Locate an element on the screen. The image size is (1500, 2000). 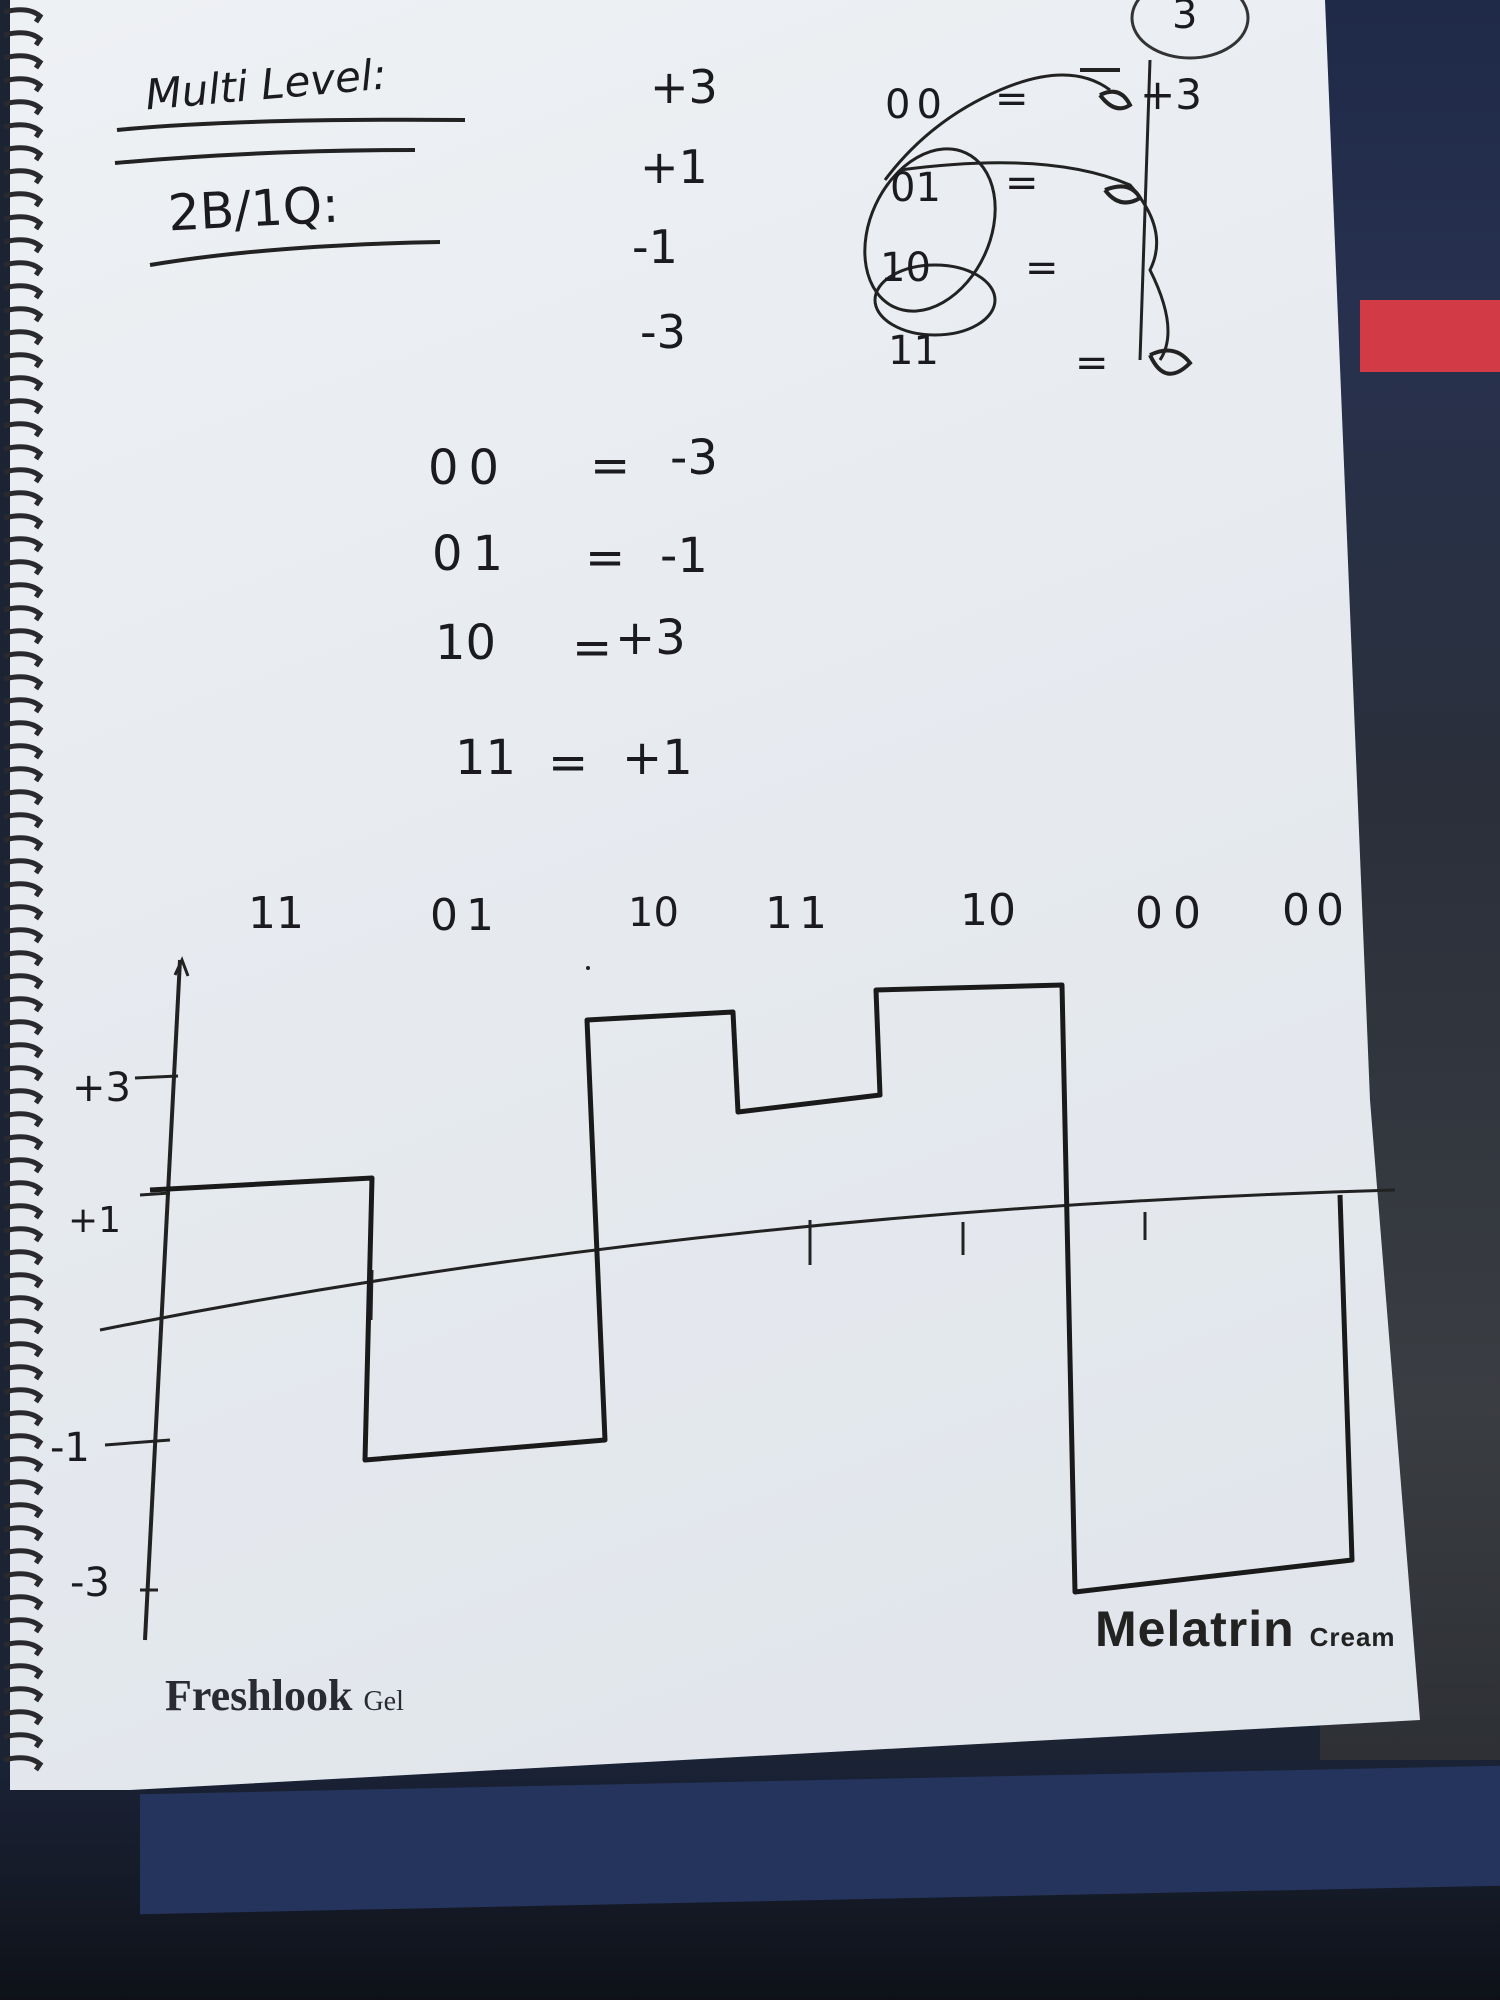
level-item: +1 is located at coordinates (674, 167).